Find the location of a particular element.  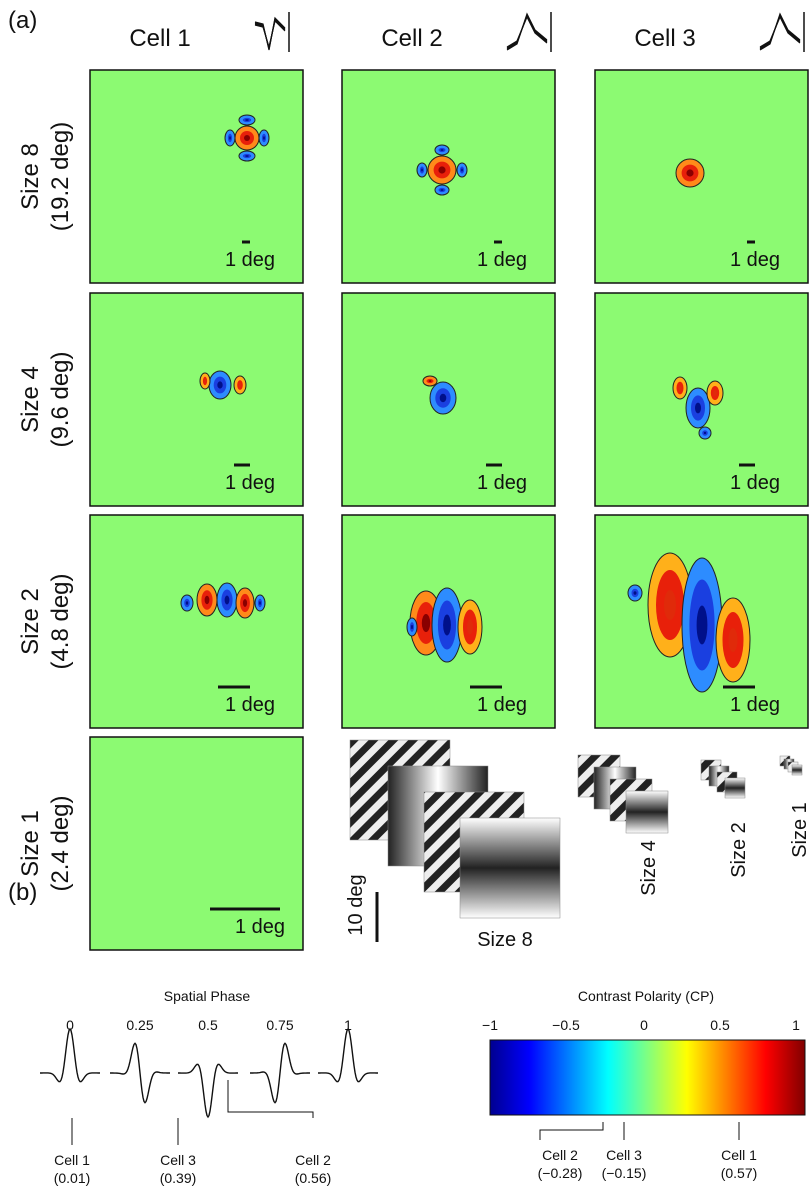

cell-value: (0.01) is located at coordinates (72, 1178).